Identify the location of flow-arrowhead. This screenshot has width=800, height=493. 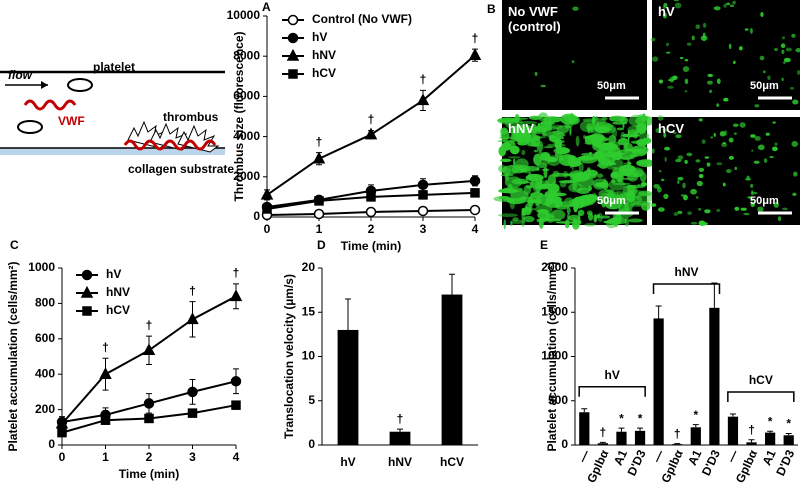
(44, 85).